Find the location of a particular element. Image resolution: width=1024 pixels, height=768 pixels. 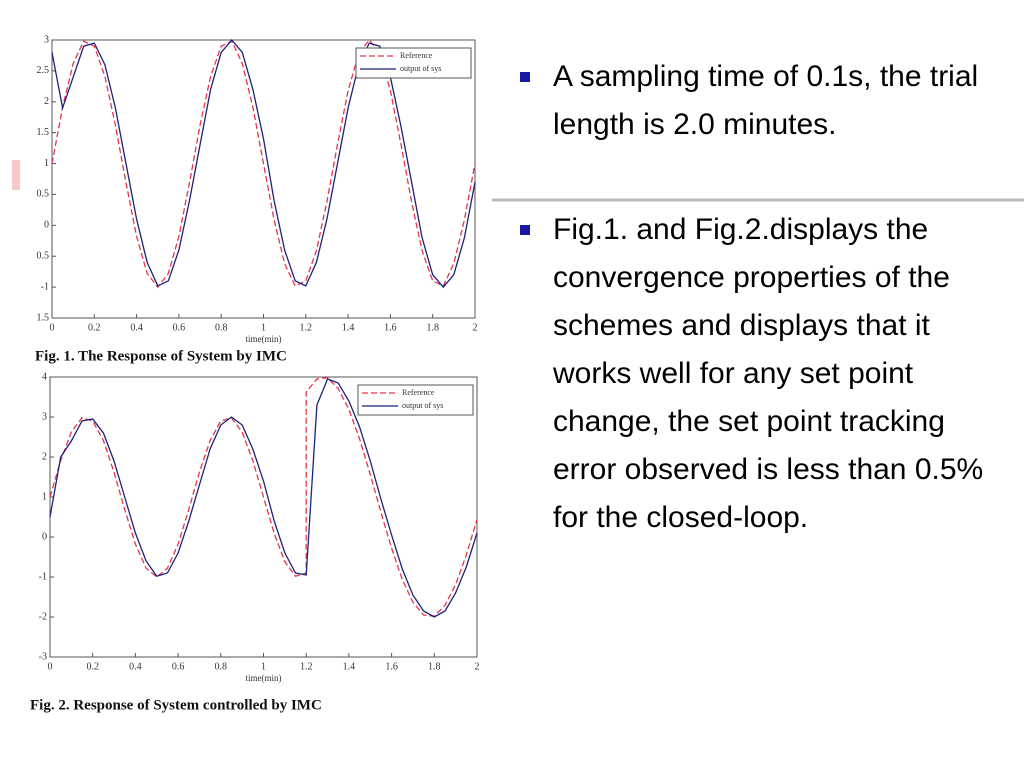

y-tick-label: 4 is located at coordinates (44, 376).